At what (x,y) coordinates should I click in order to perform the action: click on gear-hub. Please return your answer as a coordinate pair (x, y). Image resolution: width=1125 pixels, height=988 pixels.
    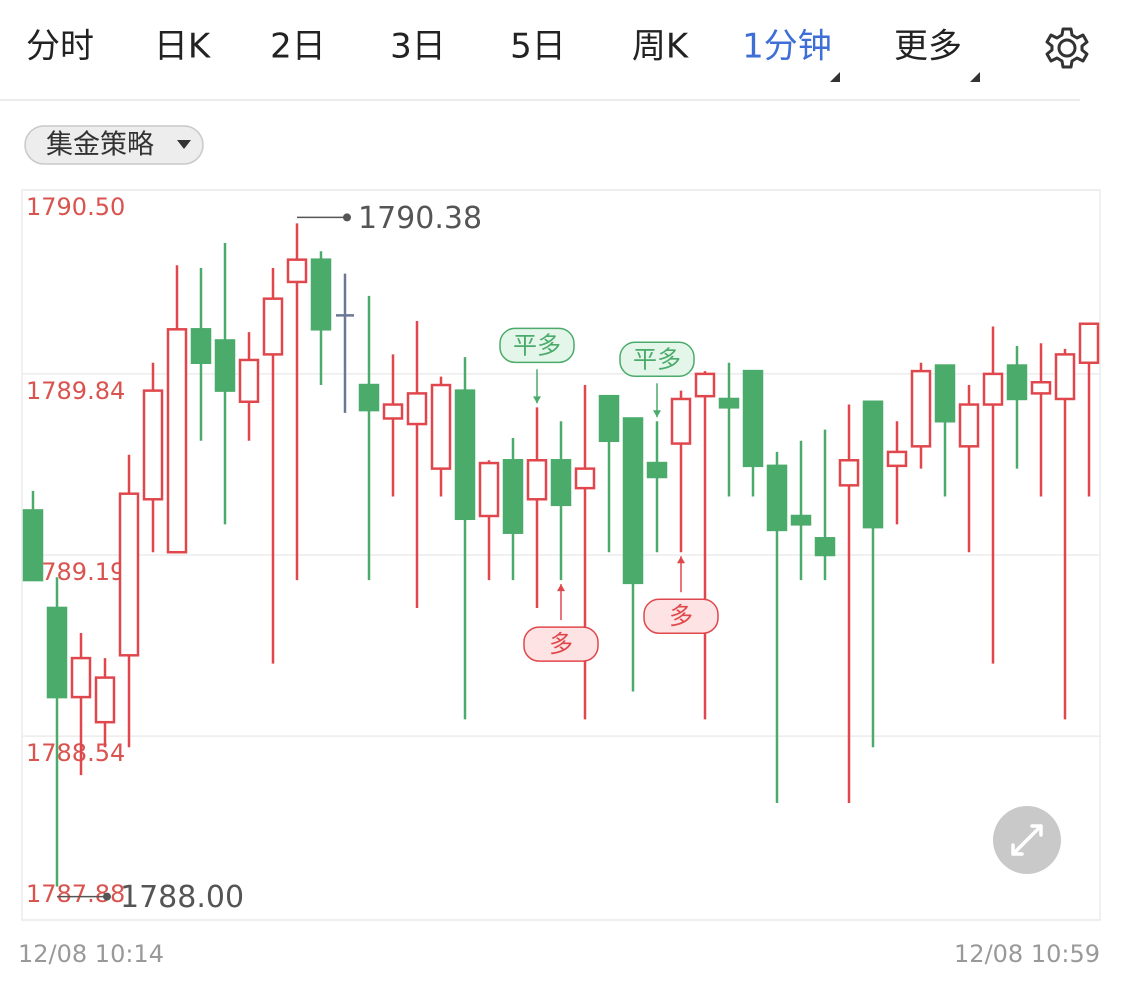
    Looking at the image, I should click on (1067, 48).